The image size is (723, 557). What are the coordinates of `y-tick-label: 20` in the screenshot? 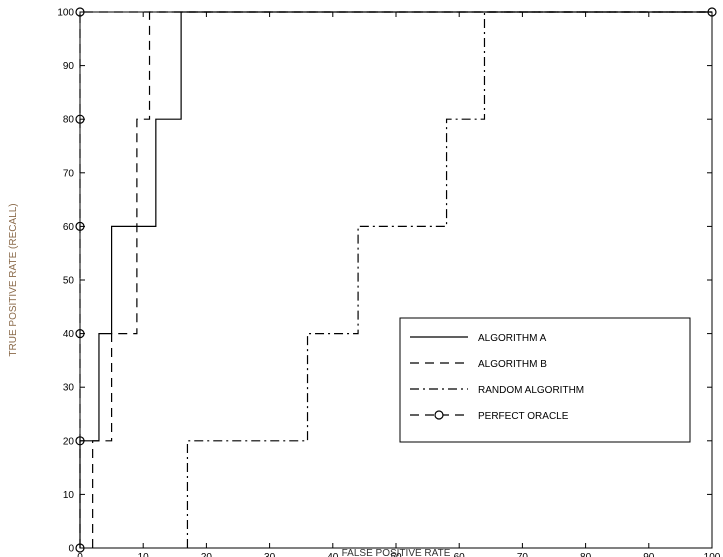 It's located at (69, 441).